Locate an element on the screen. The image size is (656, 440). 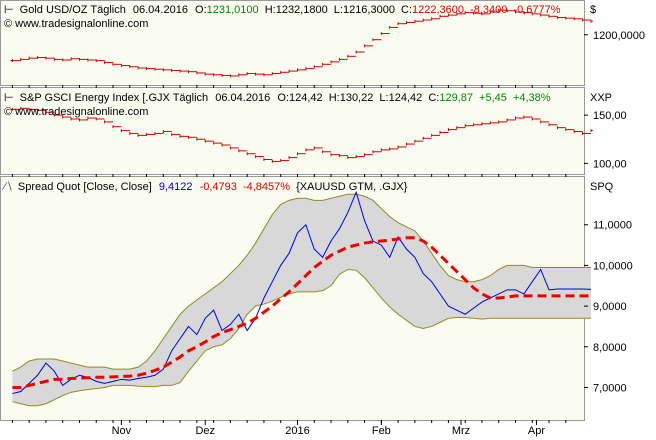
y-tick-label: 9,0000 is located at coordinates (610, 307).